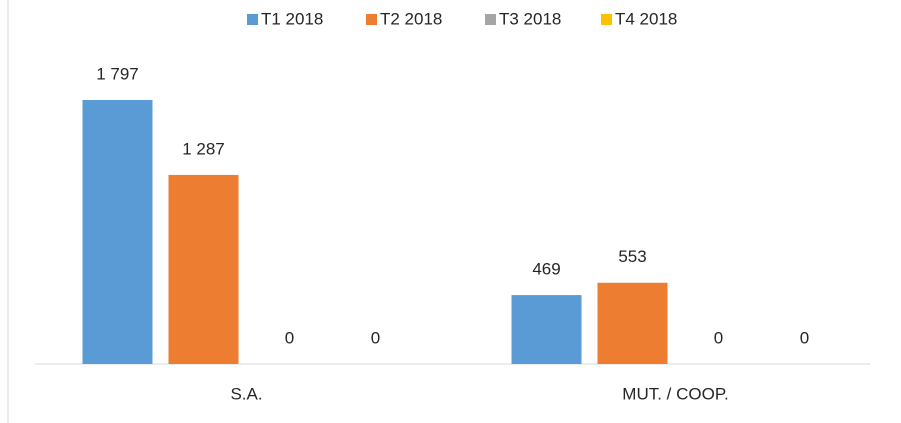 The width and height of the screenshot is (901, 423). Describe the element at coordinates (411, 18) in the screenshot. I see `legend-label: T2 2018` at that location.